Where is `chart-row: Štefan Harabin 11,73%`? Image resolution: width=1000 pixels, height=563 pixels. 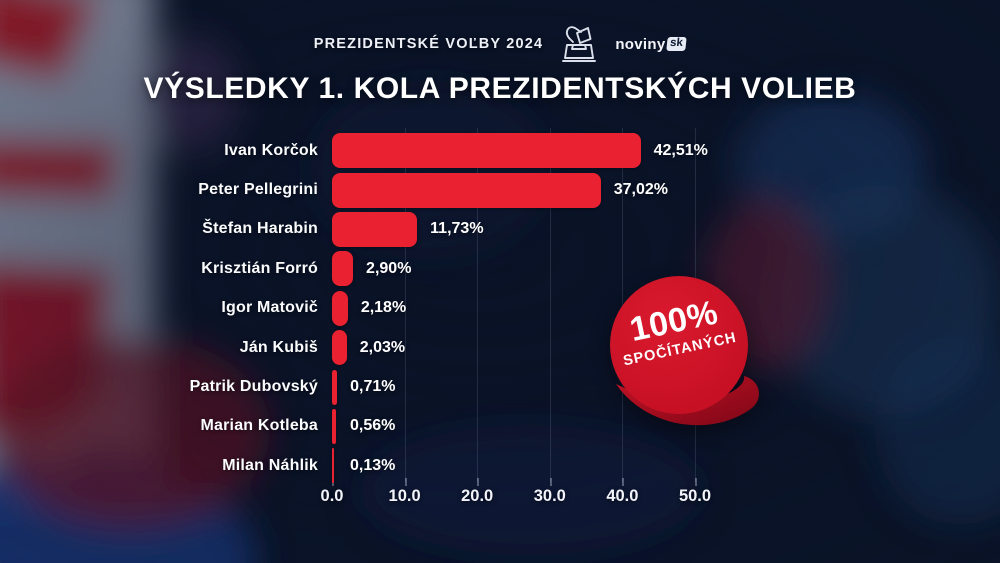 chart-row: Štefan Harabin 11,73% is located at coordinates (500, 229).